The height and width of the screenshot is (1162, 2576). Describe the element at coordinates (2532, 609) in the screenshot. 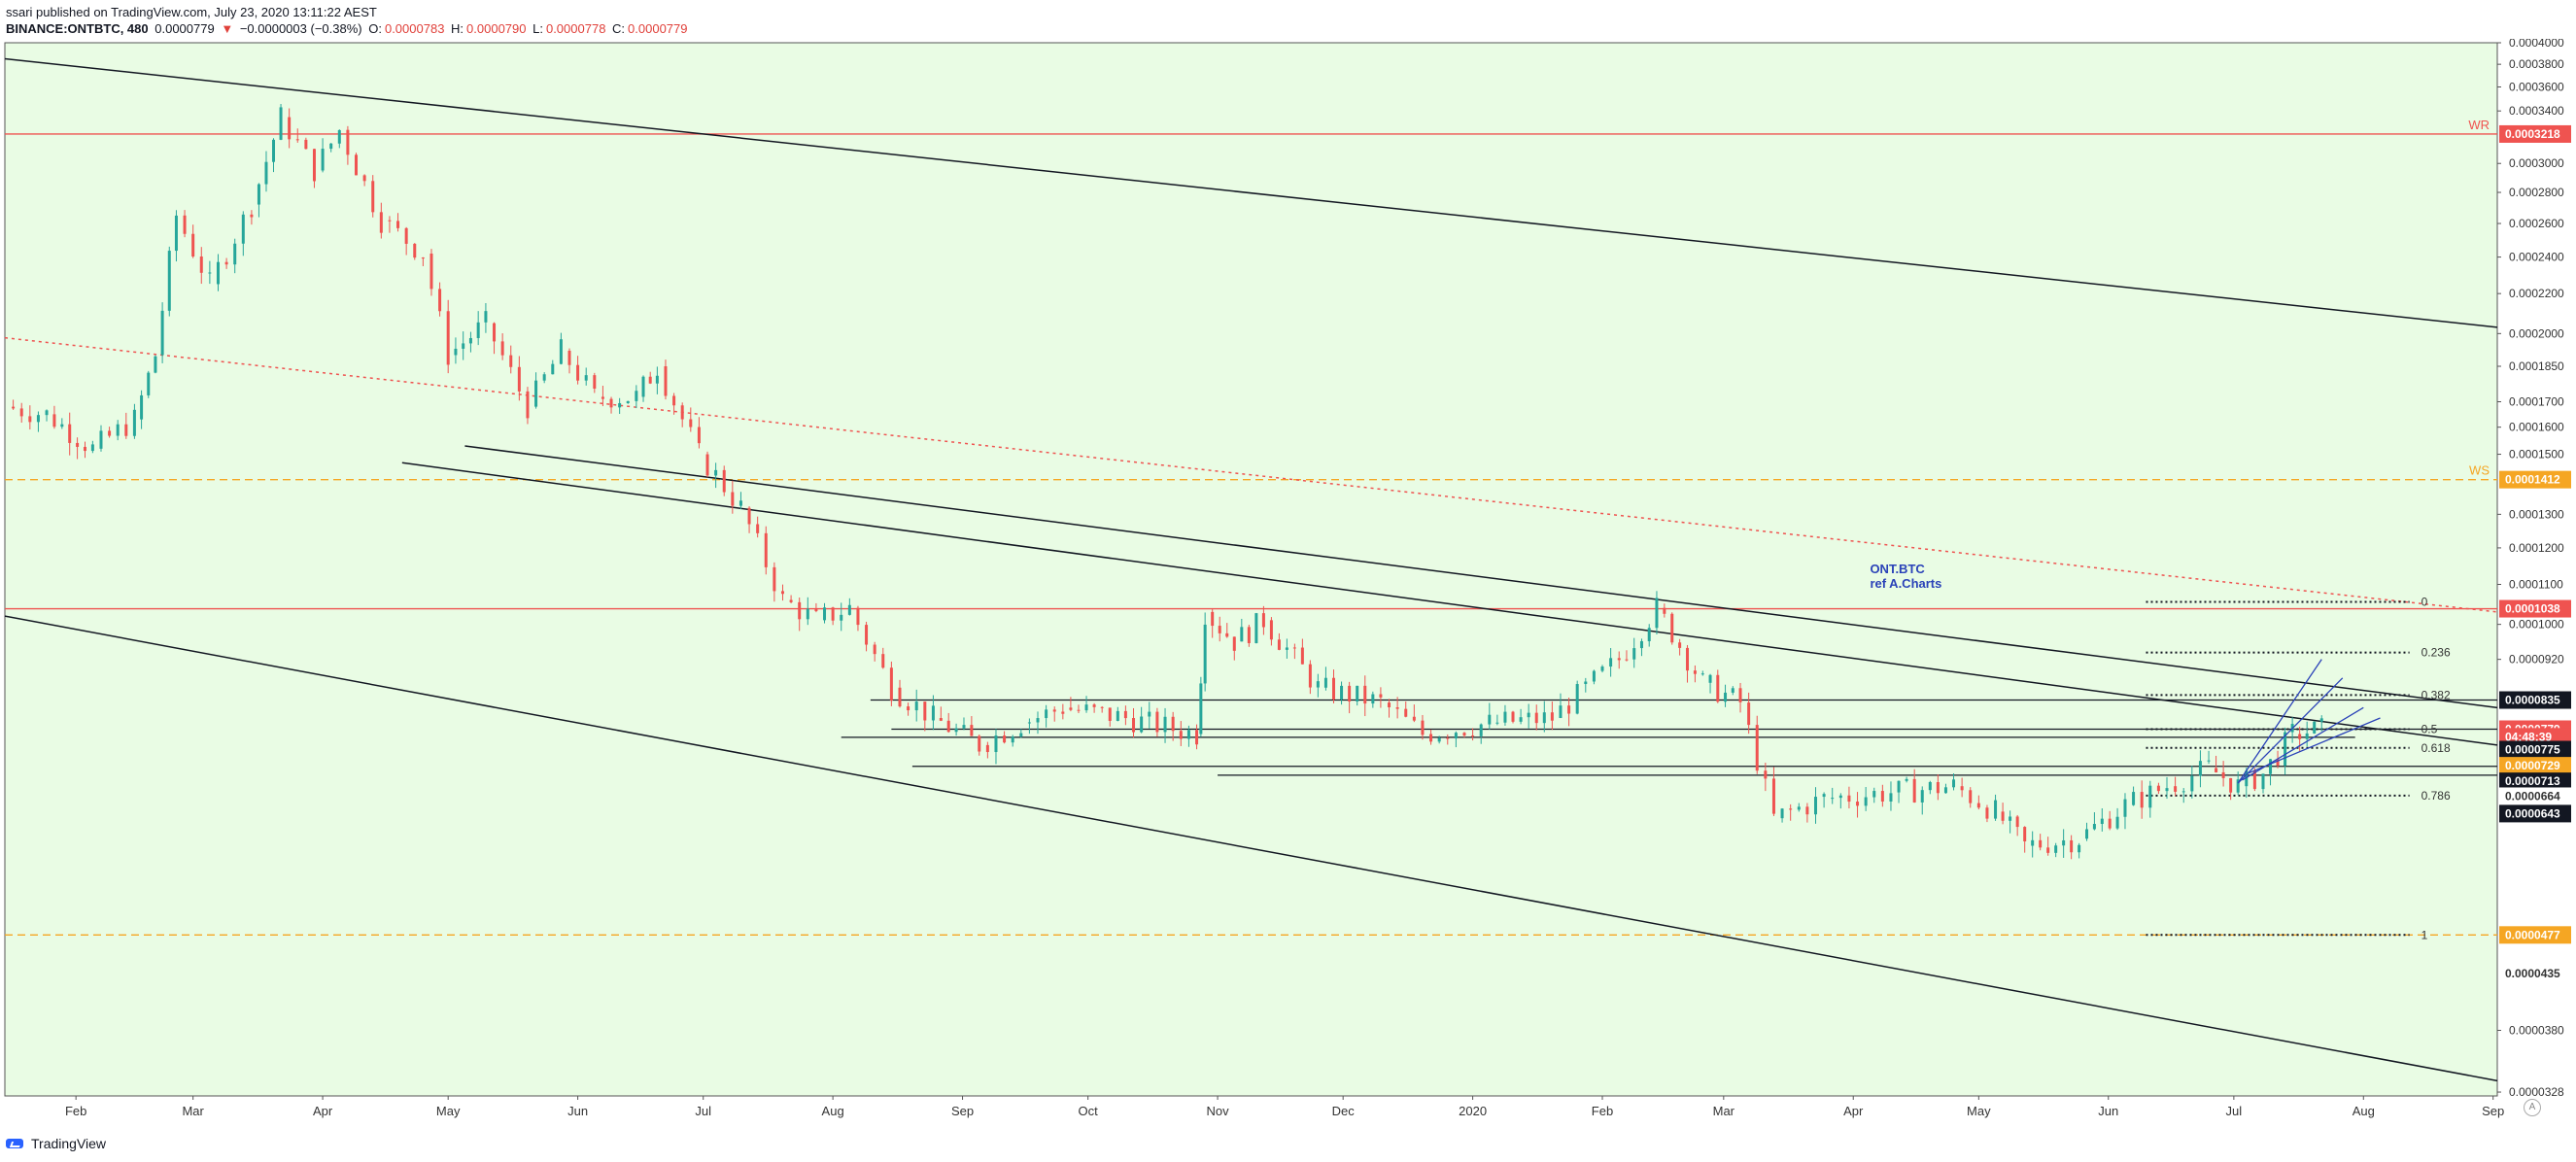

I see `price-badge-label: 0.0001038` at that location.